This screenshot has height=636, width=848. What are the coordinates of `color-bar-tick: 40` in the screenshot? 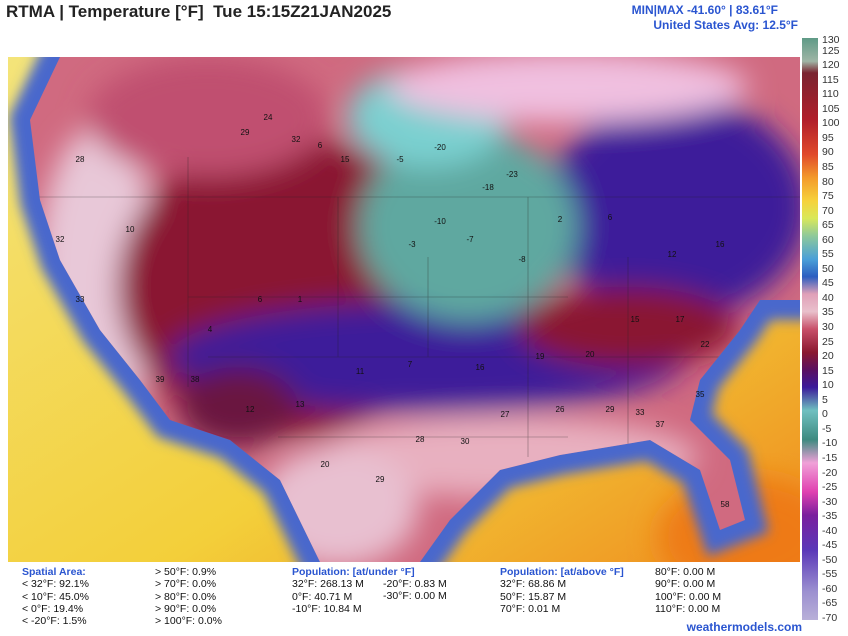 It's located at (828, 297).